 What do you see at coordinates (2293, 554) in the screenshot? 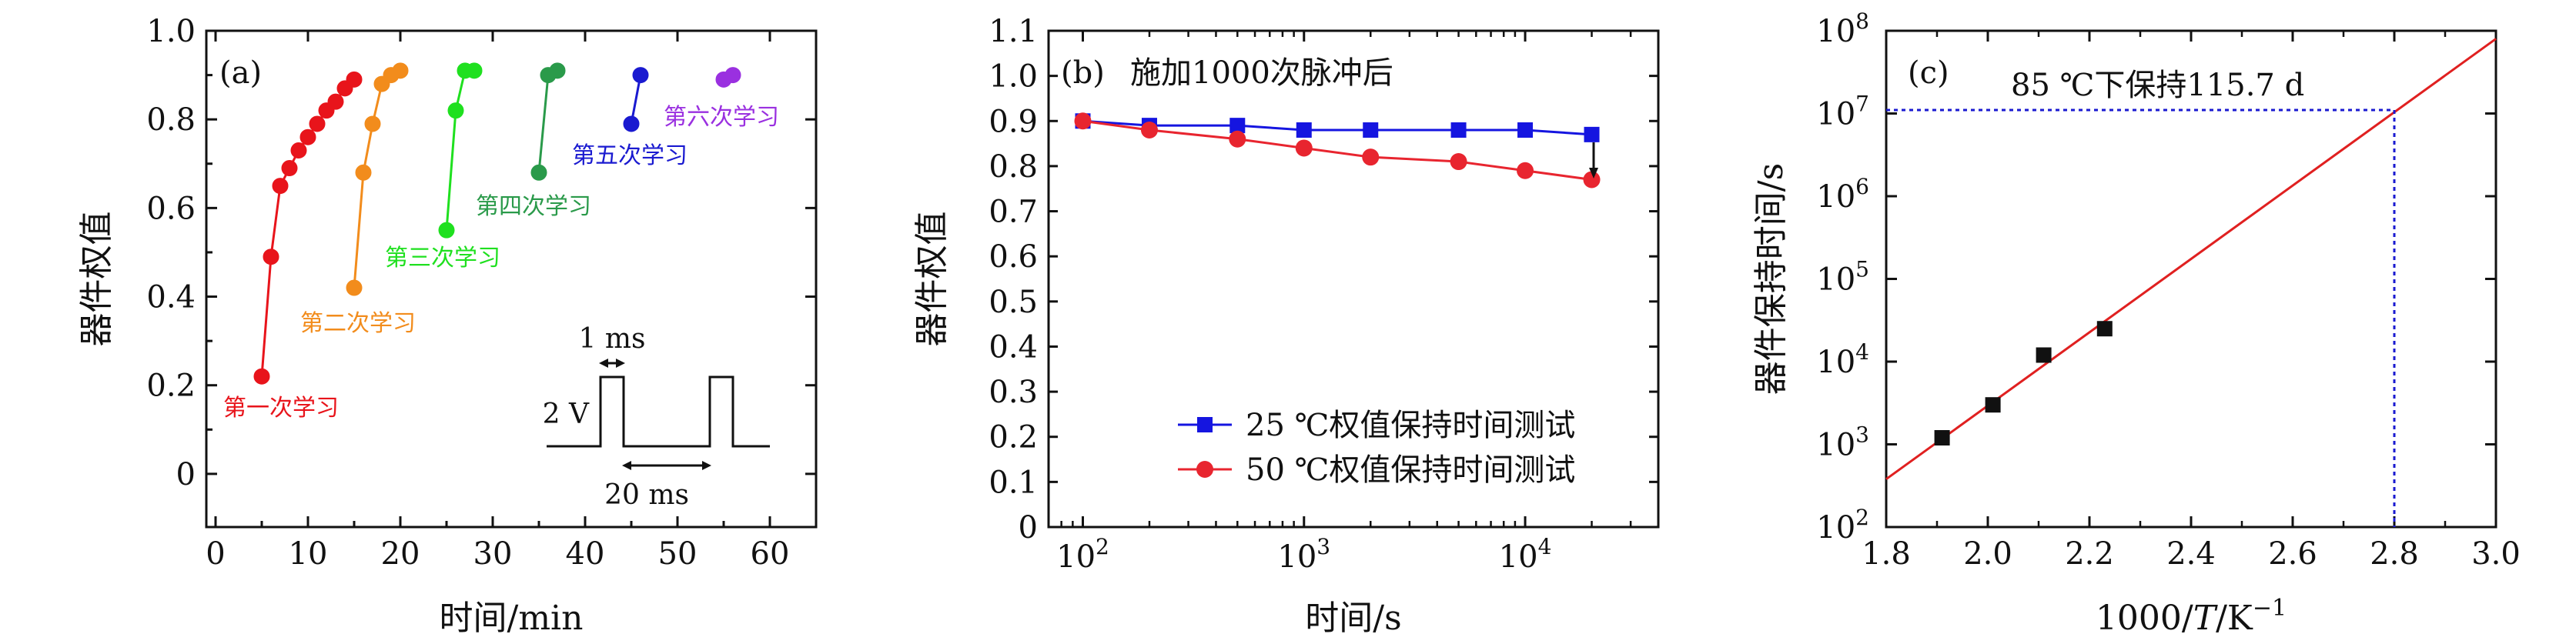
I see `x-tick-label: 2.6` at bounding box center [2293, 554].